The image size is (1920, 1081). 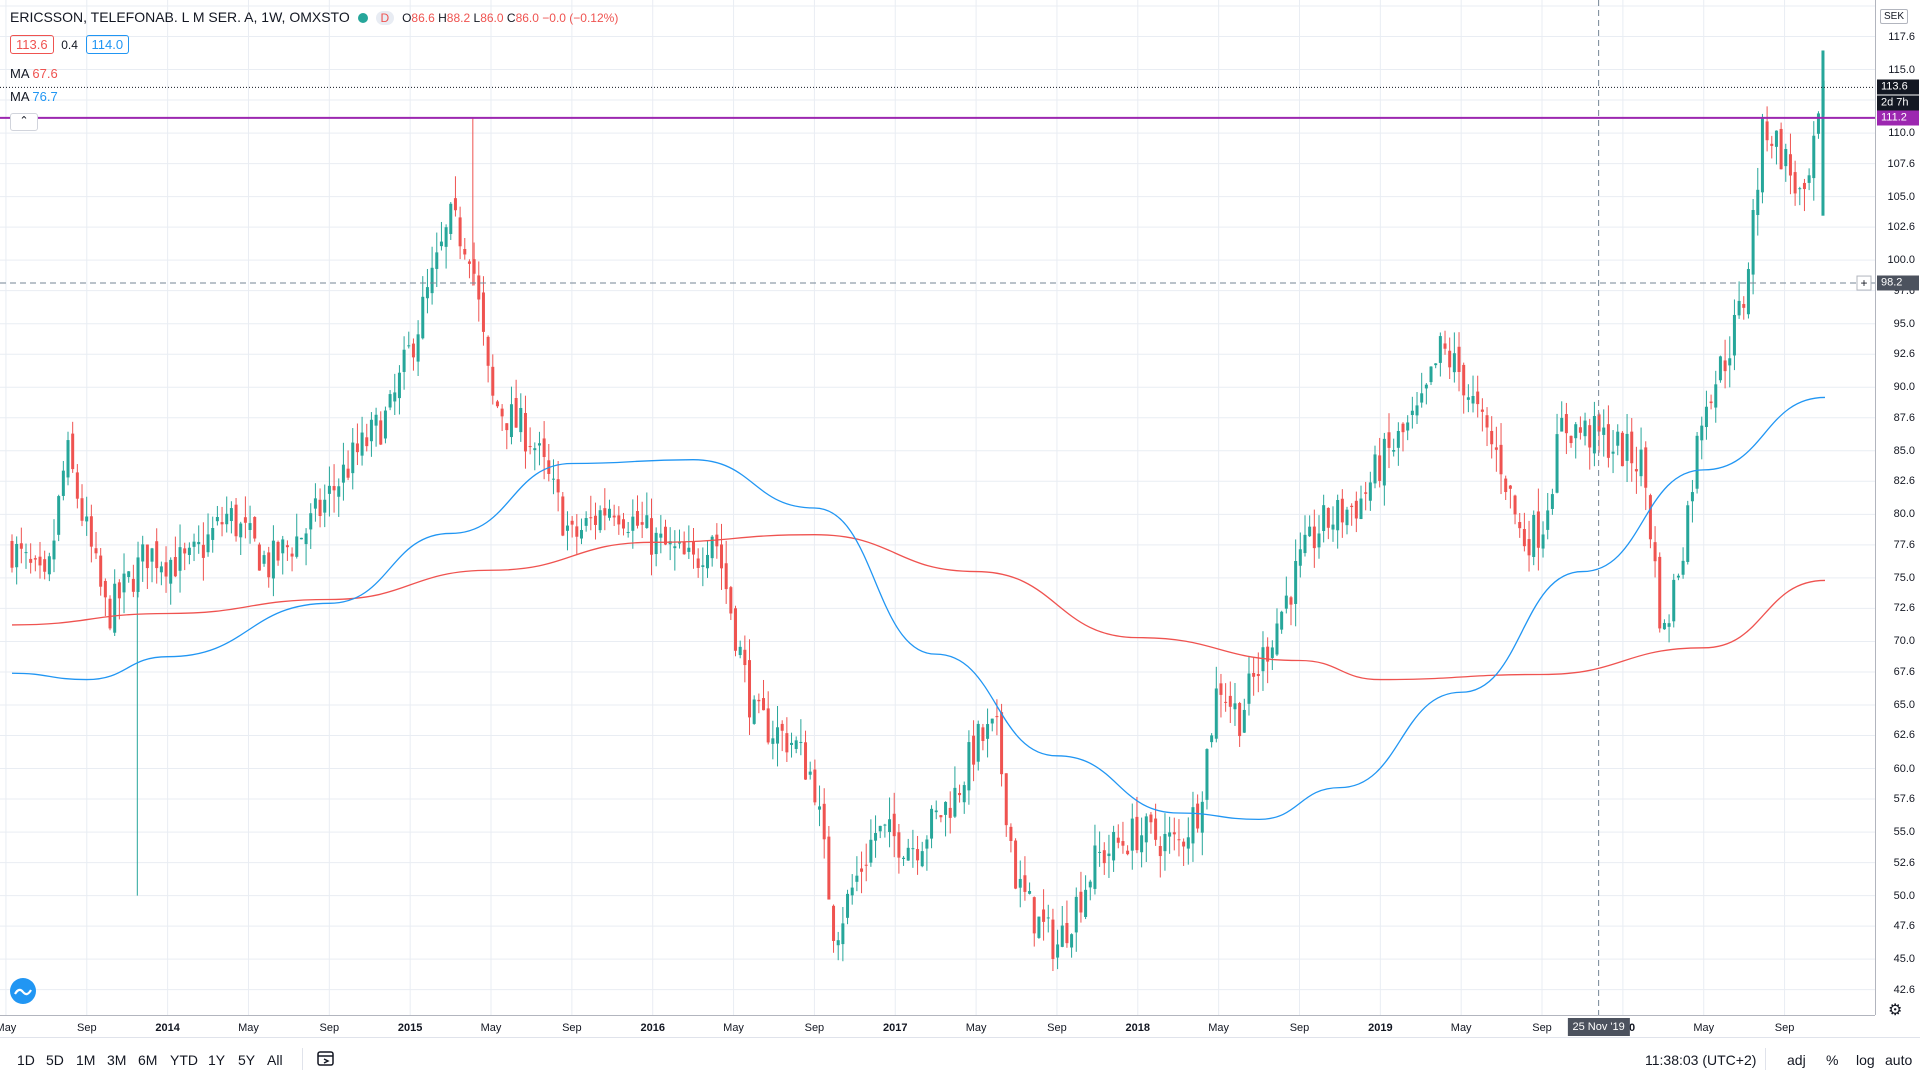 What do you see at coordinates (1899, 1060) in the screenshot?
I see `auto-scale-toggle: auto` at bounding box center [1899, 1060].